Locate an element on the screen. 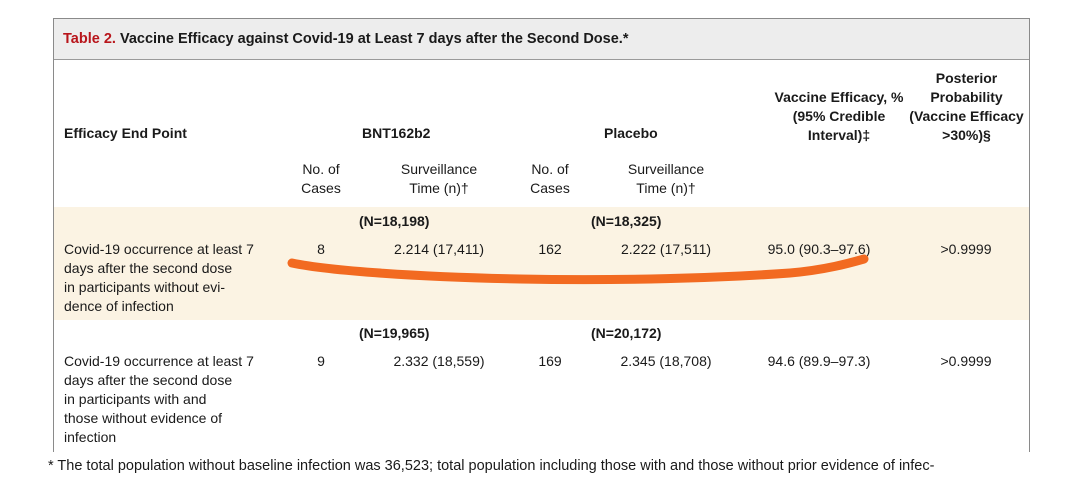  placebo-surveillance-time: 2.222 (17,511) is located at coordinates (666, 249).